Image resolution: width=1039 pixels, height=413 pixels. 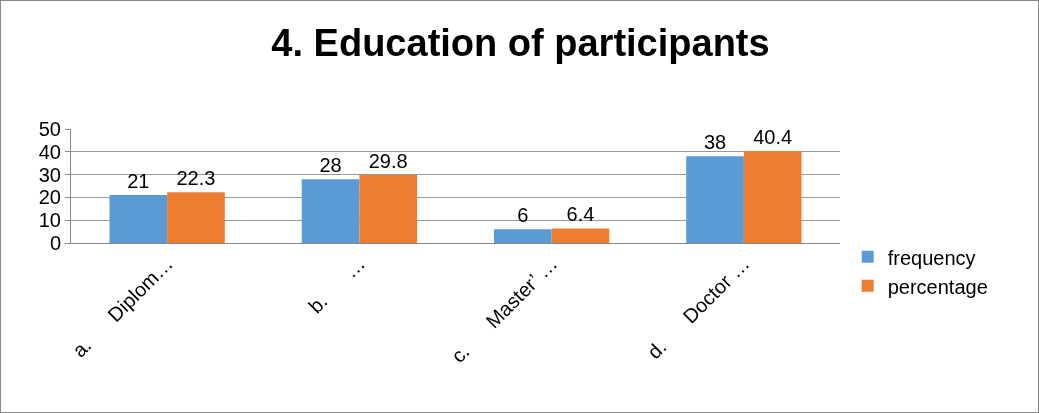 I want to click on data-label: 6, so click(x=523, y=215).